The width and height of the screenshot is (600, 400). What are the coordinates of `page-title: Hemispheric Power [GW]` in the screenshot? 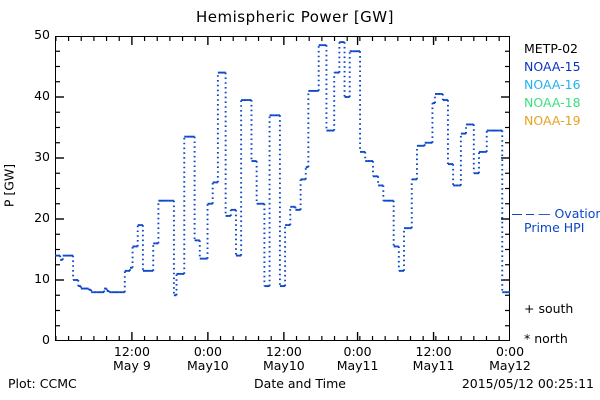 It's located at (295, 17).